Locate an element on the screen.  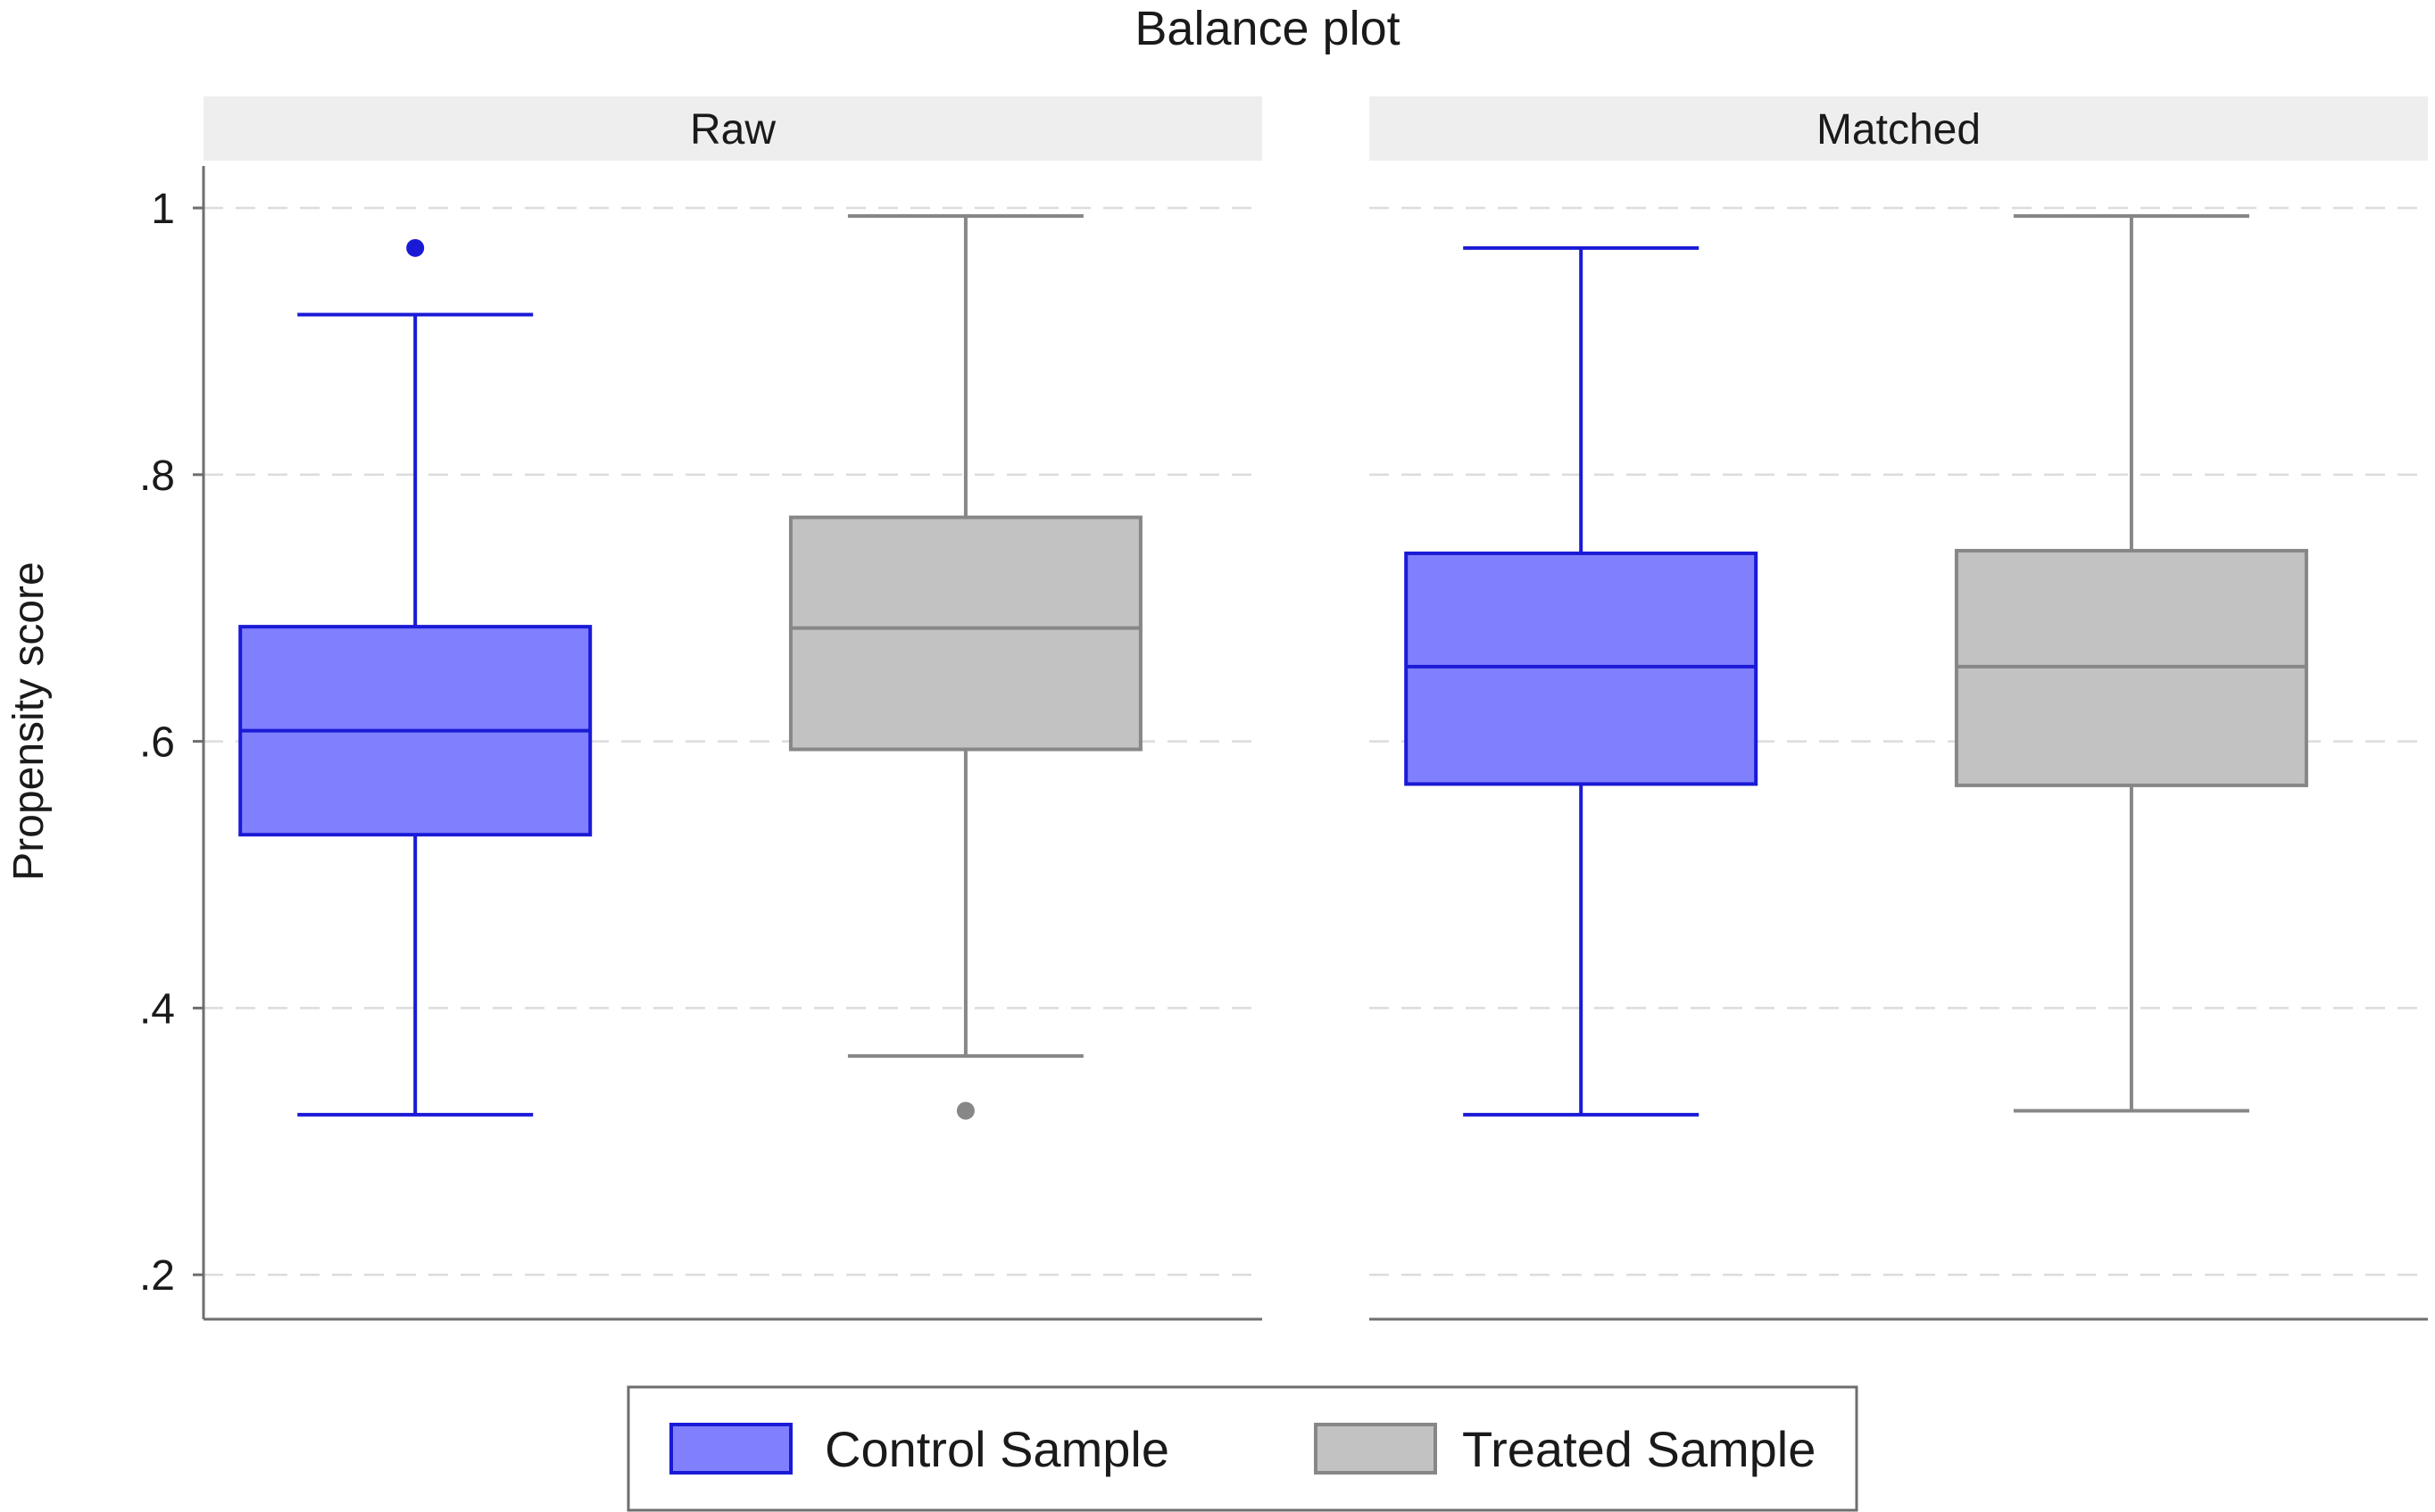
y-tick-label: 1 is located at coordinates (163, 210).